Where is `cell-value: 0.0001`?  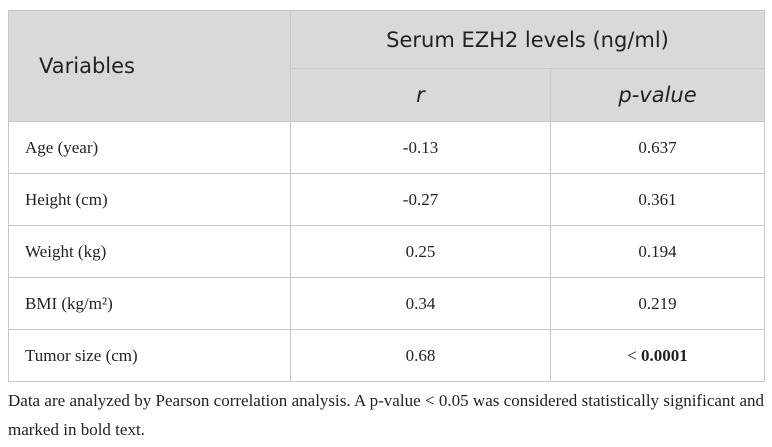
cell-value: 0.0001 is located at coordinates (664, 355).